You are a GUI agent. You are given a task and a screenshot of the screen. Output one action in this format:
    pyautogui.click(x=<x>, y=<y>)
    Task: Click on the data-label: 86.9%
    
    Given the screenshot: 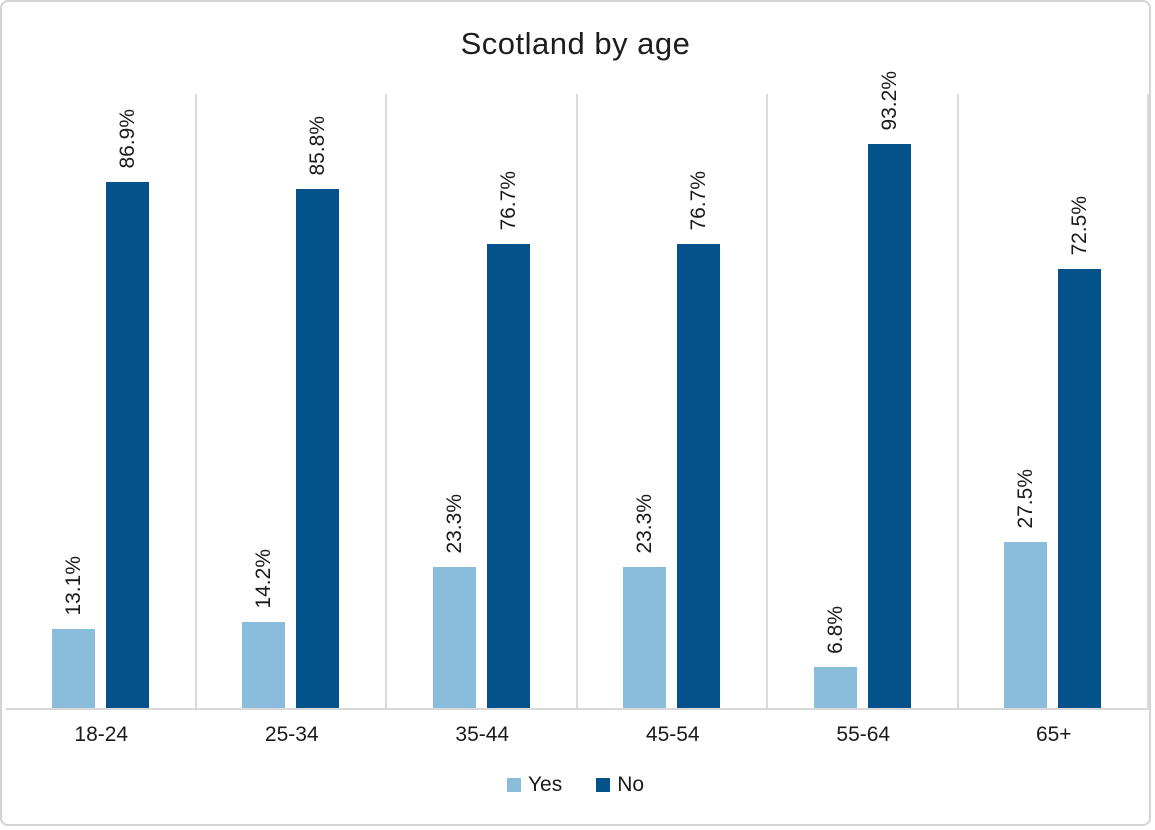 What is the action you would take?
    pyautogui.click(x=127, y=139)
    